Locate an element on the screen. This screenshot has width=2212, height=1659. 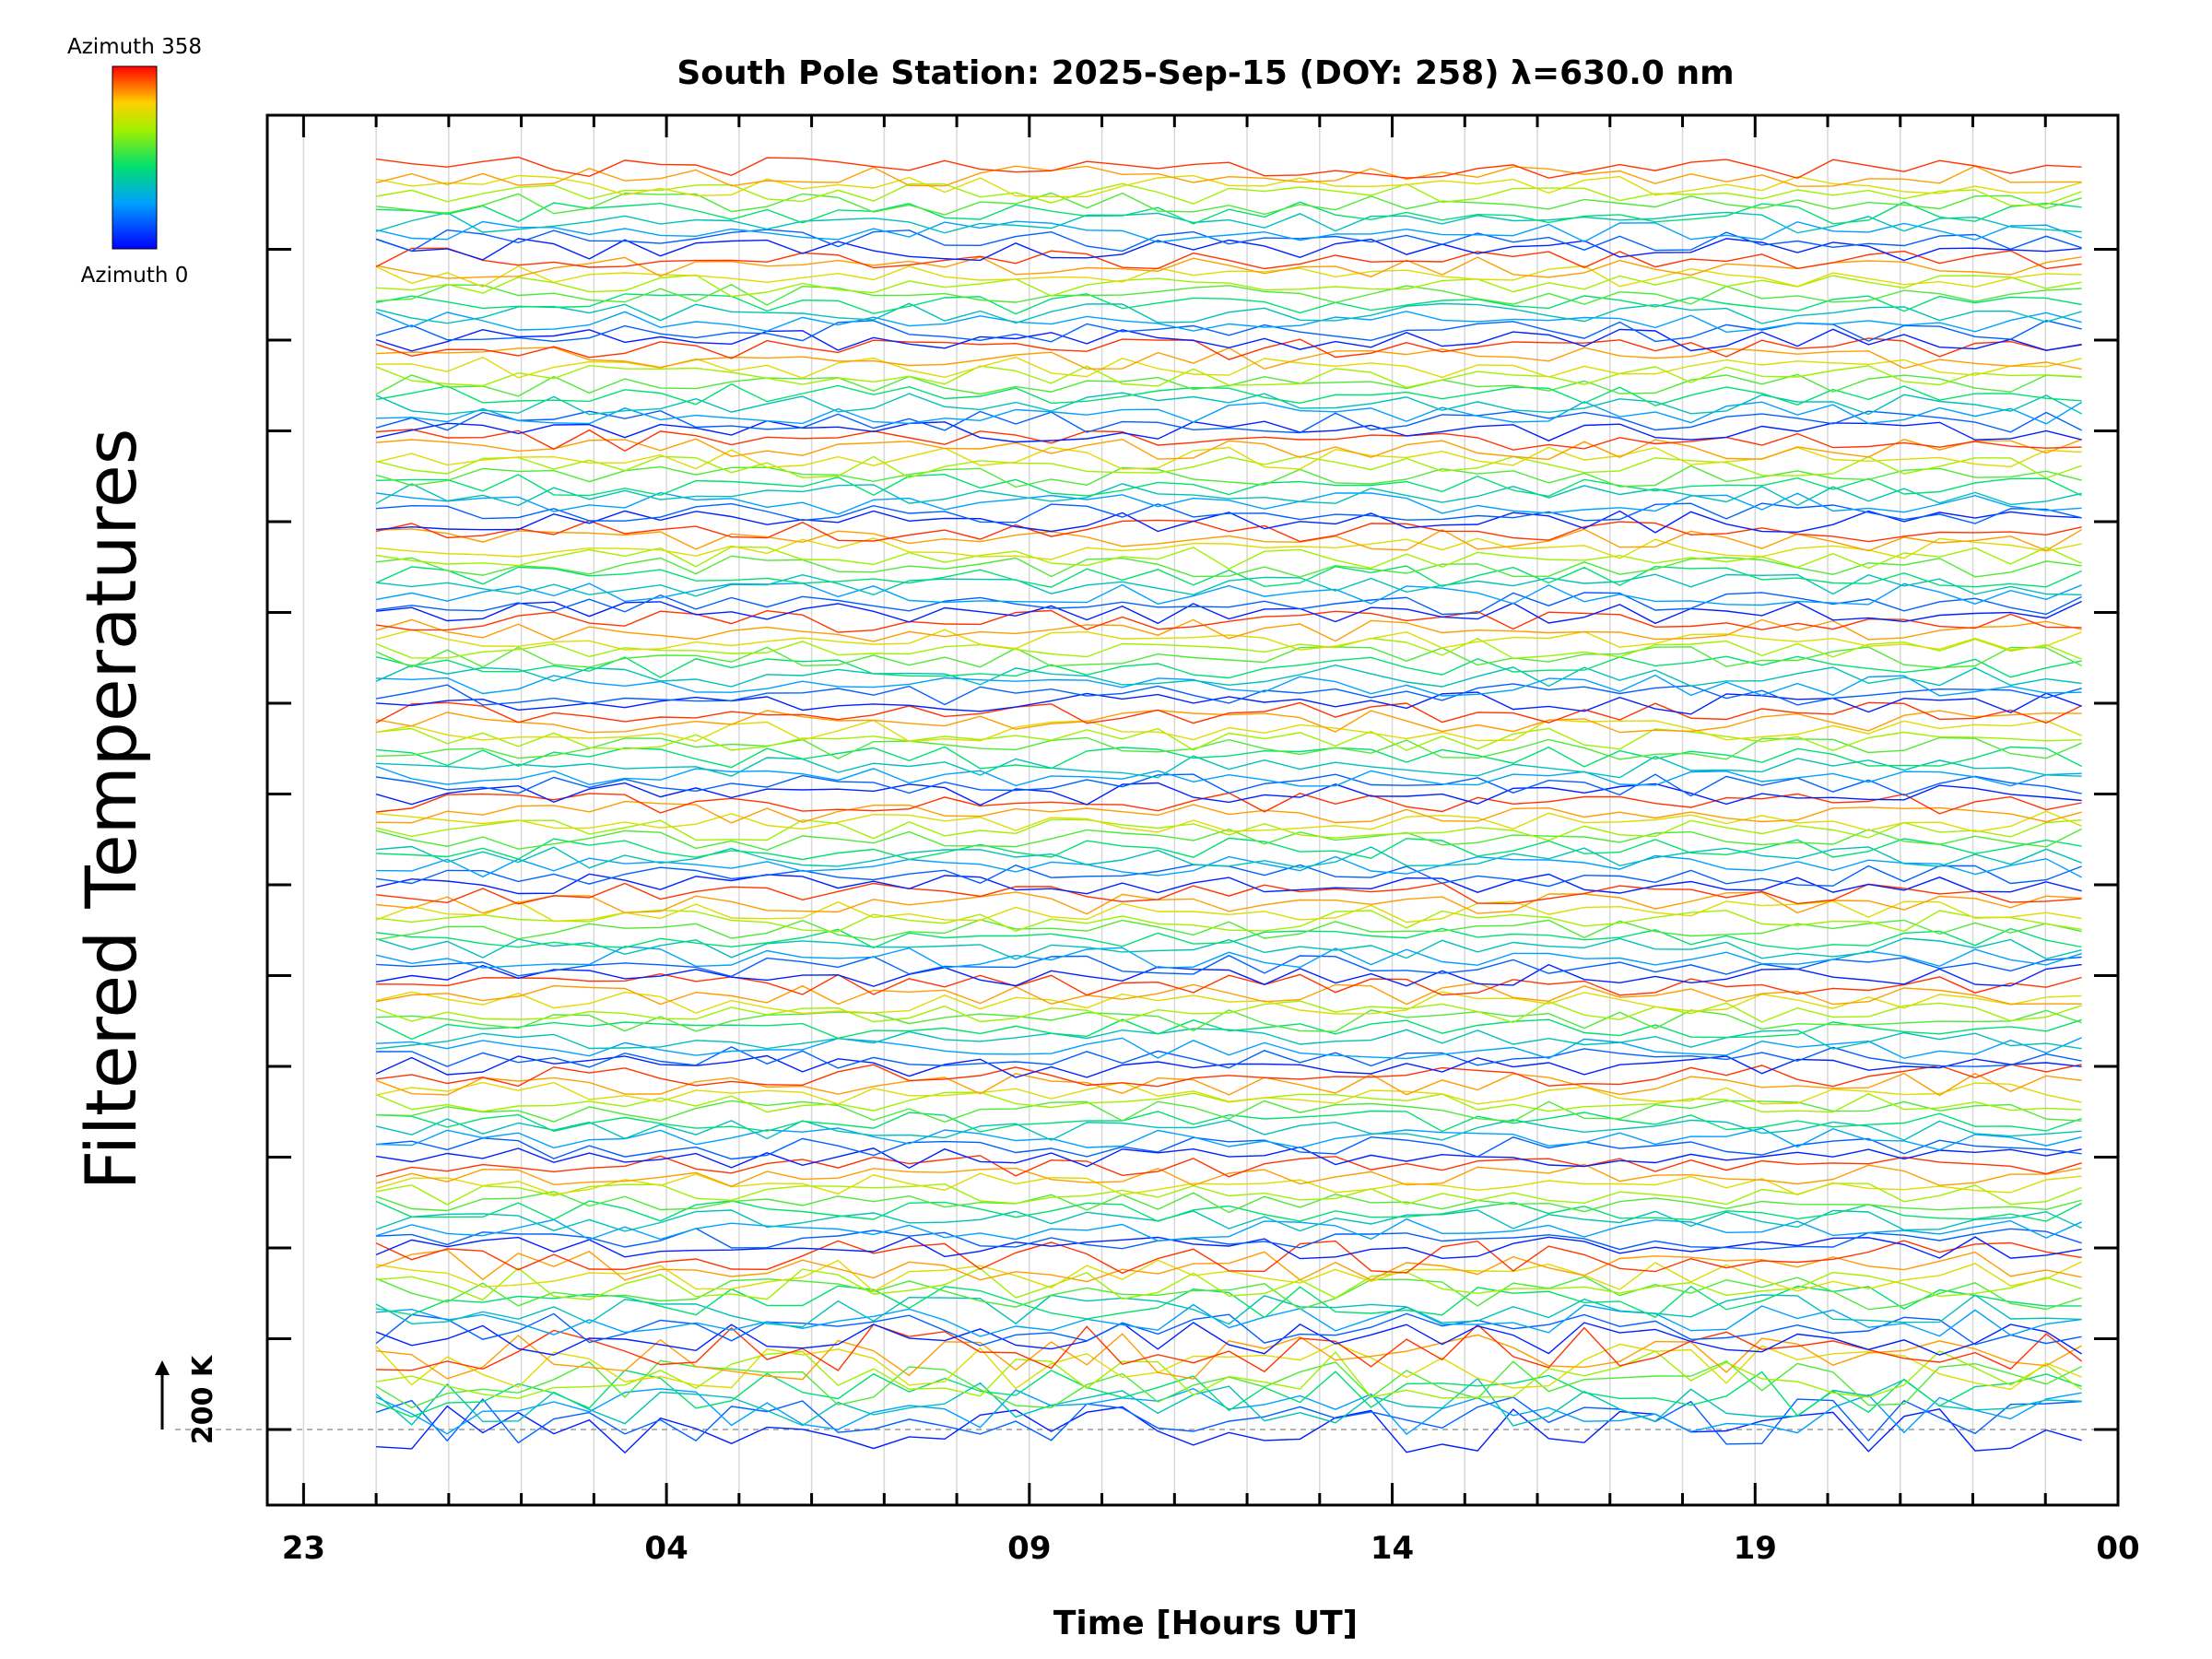
scale-bar-label: 200 K is located at coordinates (203, 1399).